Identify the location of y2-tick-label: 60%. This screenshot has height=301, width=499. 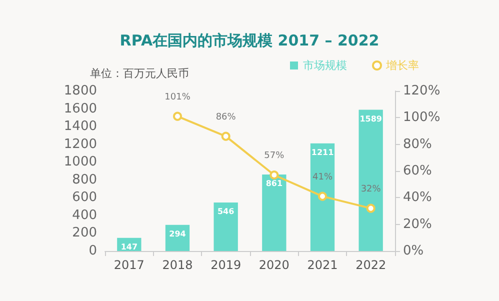
(417, 171).